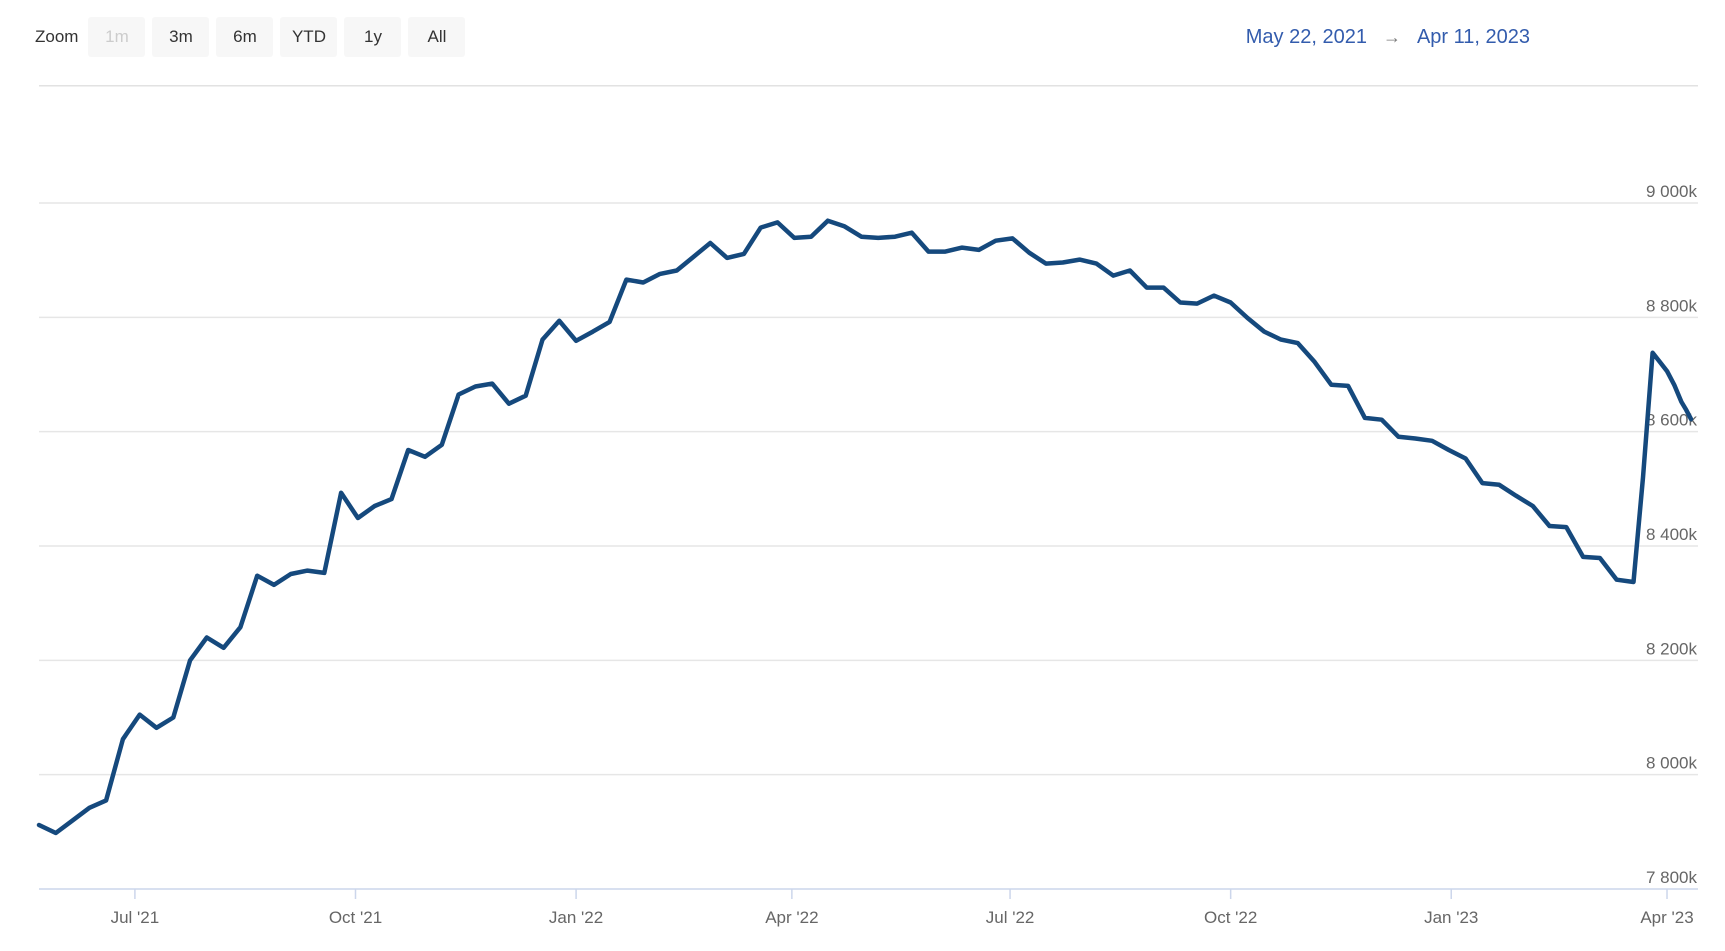  Describe the element at coordinates (1672, 305) in the screenshot. I see `y-axis-label: 8 800k` at that location.